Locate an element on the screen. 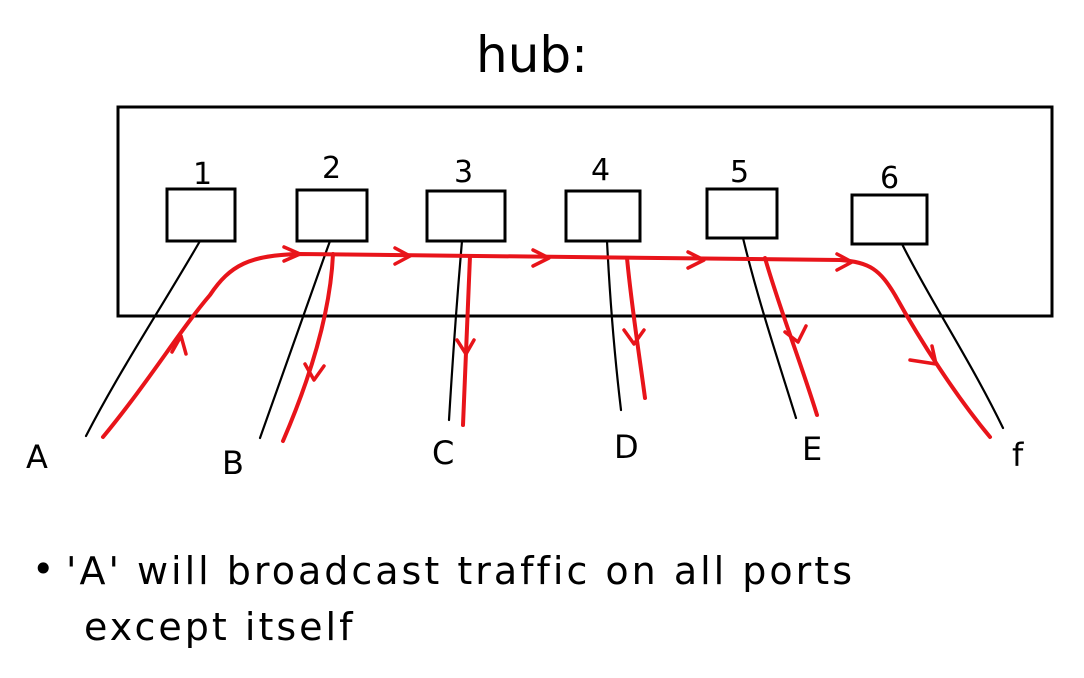  port-label: 1 is located at coordinates (202, 174).